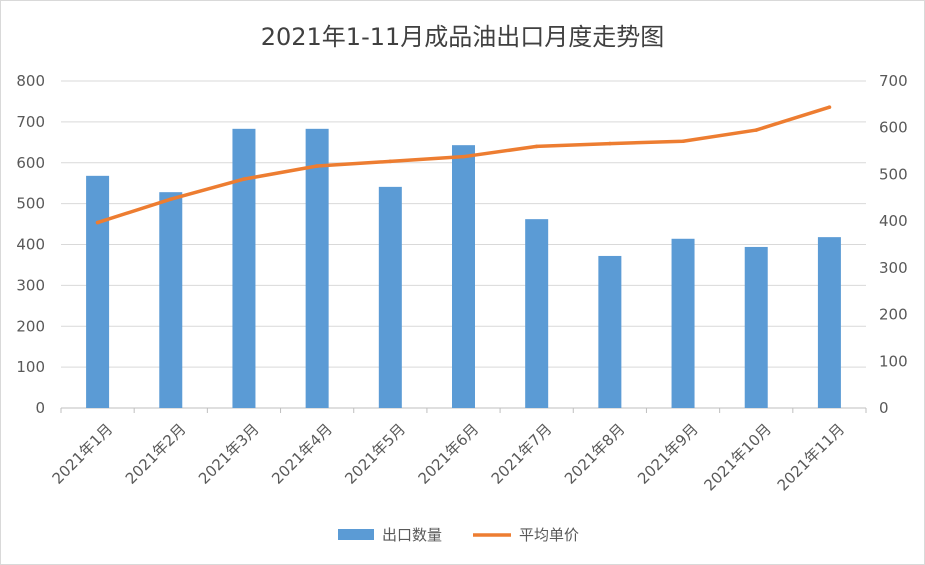 This screenshot has width=925, height=565. Describe the element at coordinates (30, 285) in the screenshot. I see `y-axis-tick-label: 300` at that location.